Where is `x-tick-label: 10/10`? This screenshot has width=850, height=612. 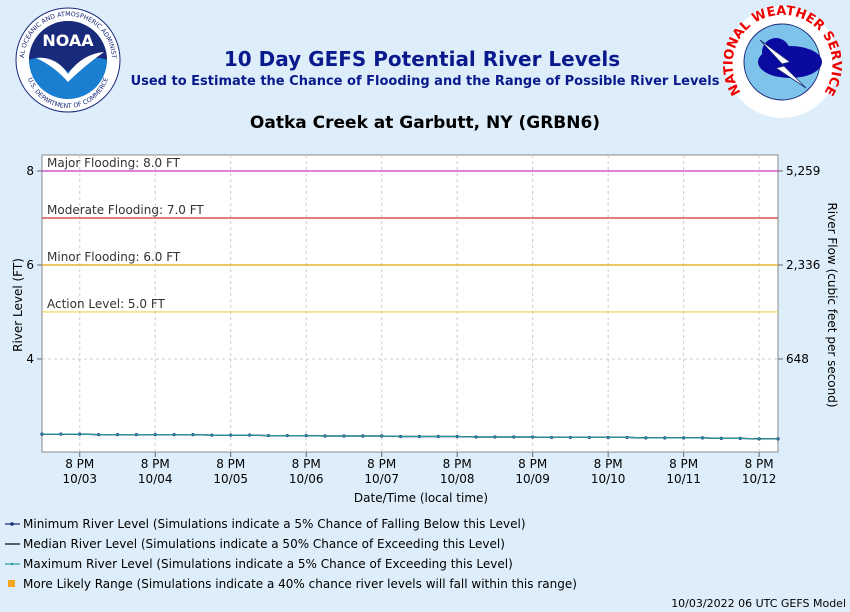
x-tick-label: 10/10 is located at coordinates (608, 479).